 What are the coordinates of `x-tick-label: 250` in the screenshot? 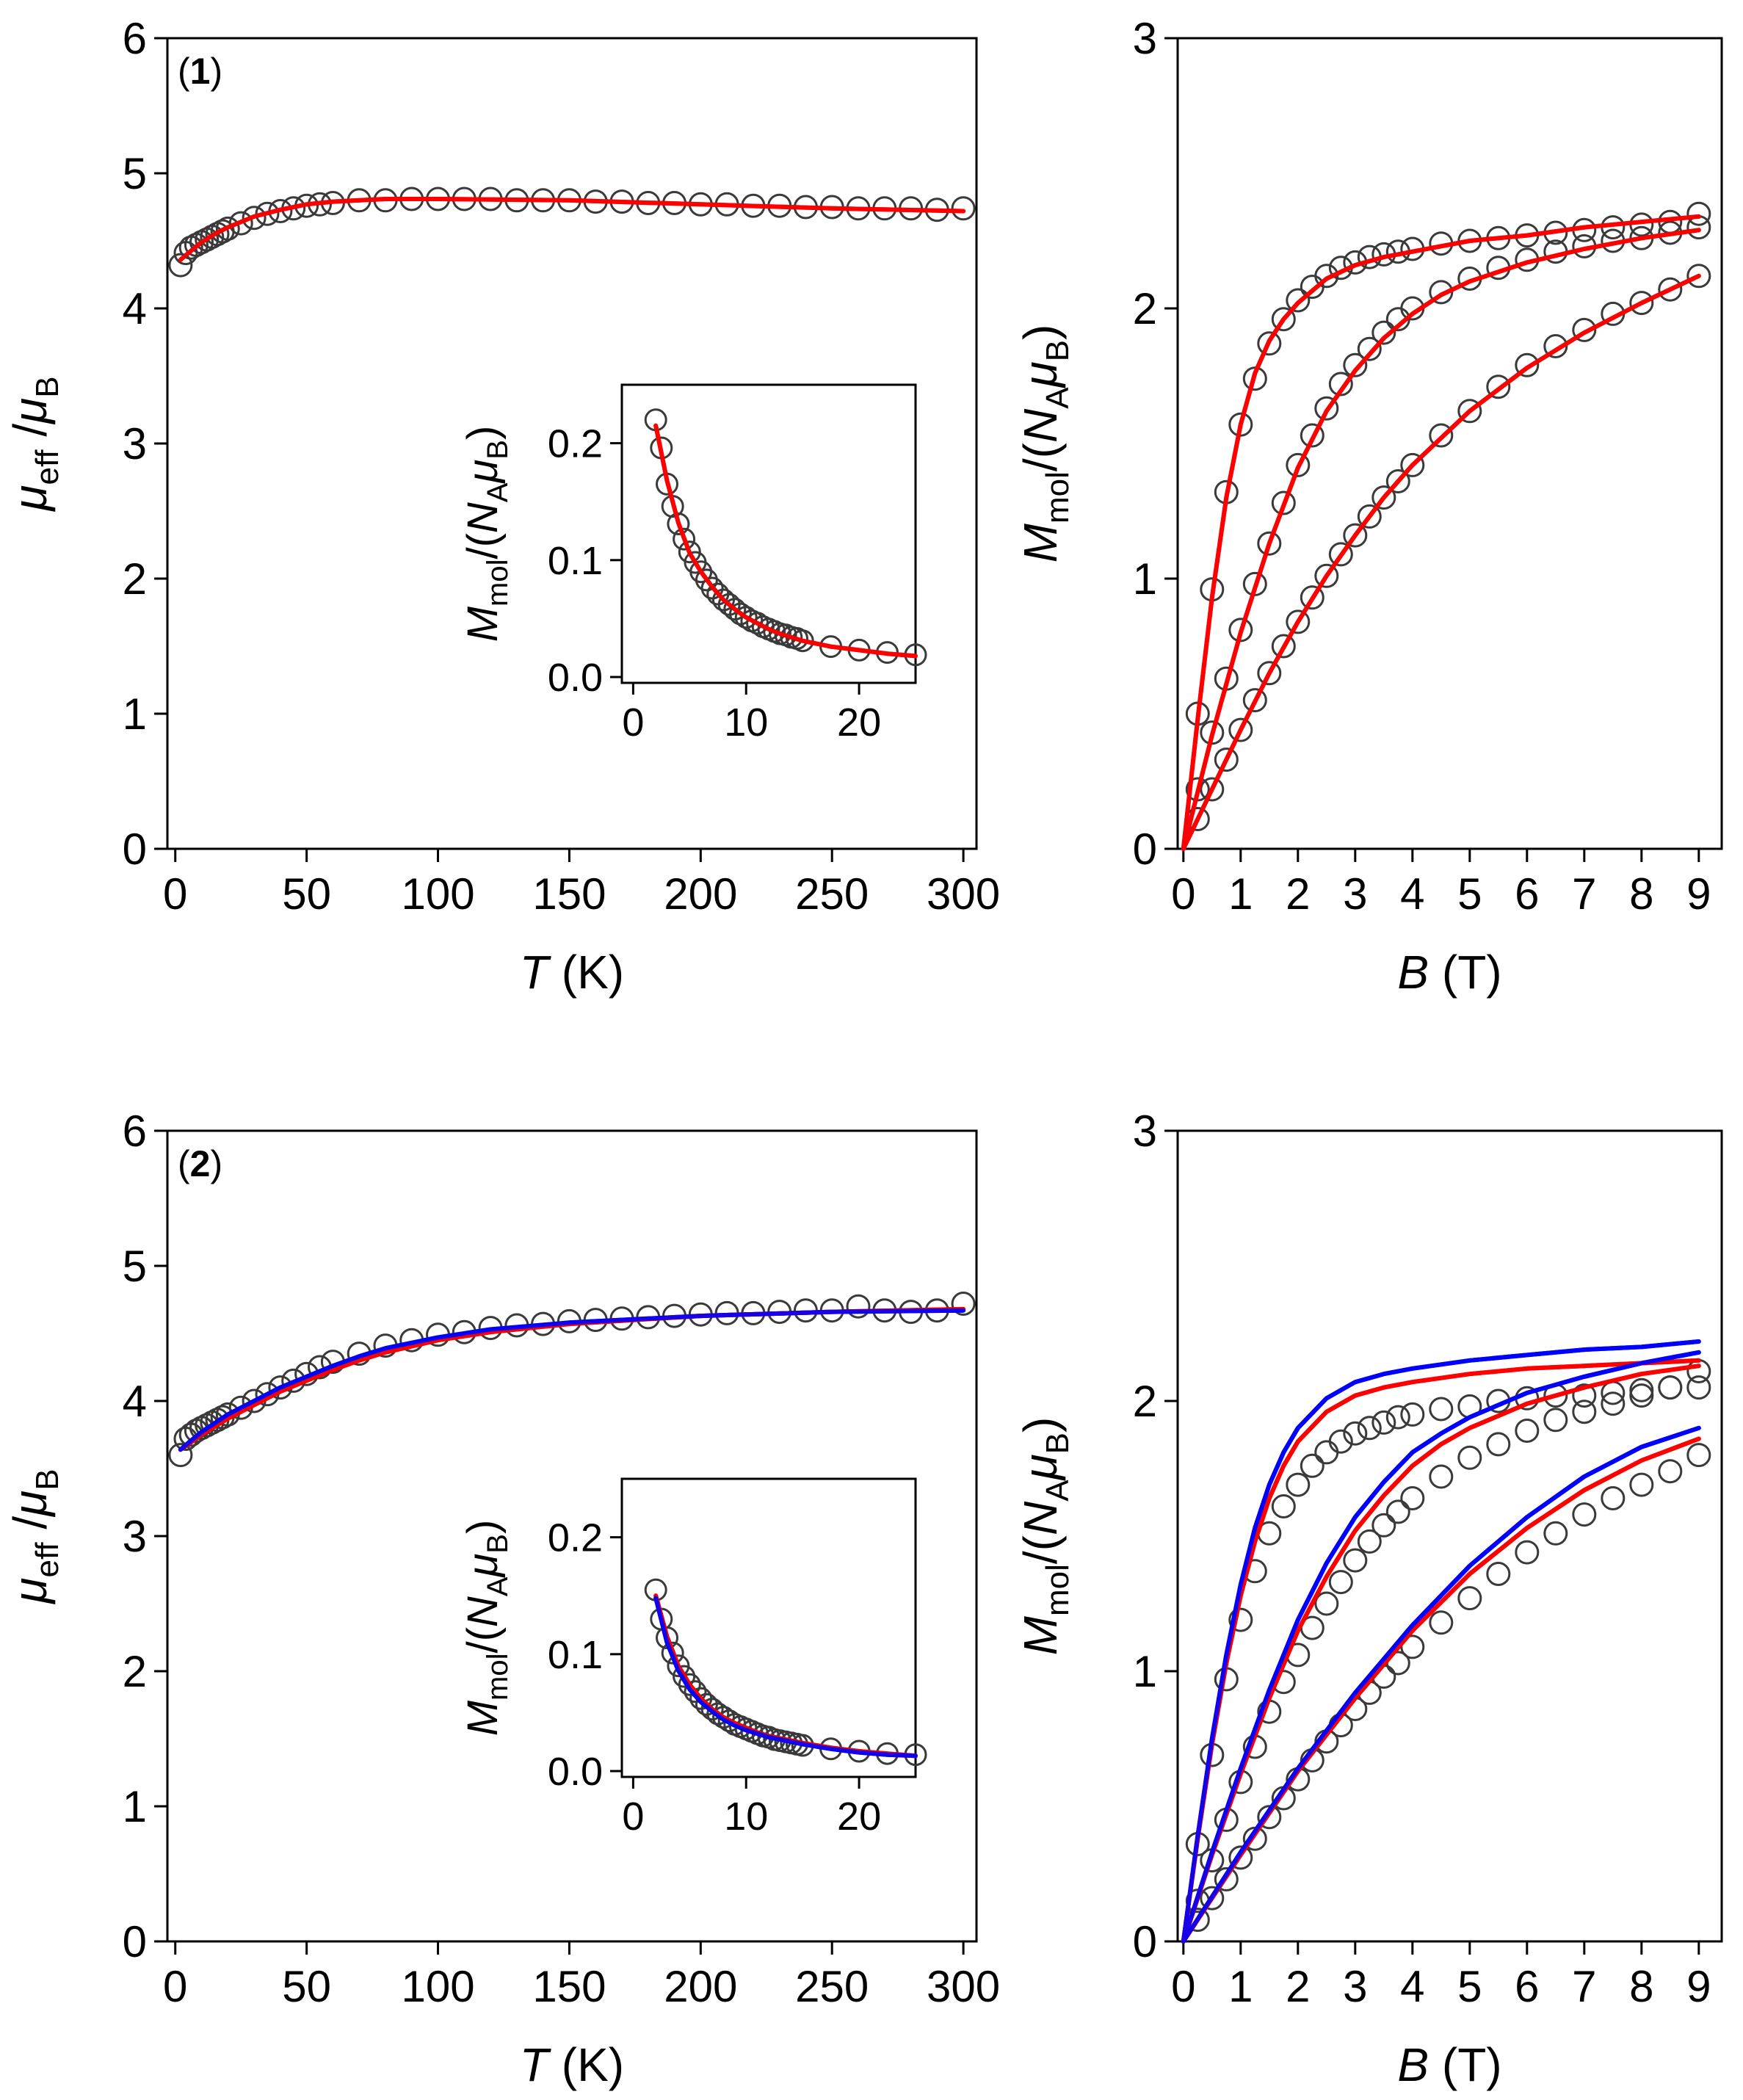 It's located at (832, 894).